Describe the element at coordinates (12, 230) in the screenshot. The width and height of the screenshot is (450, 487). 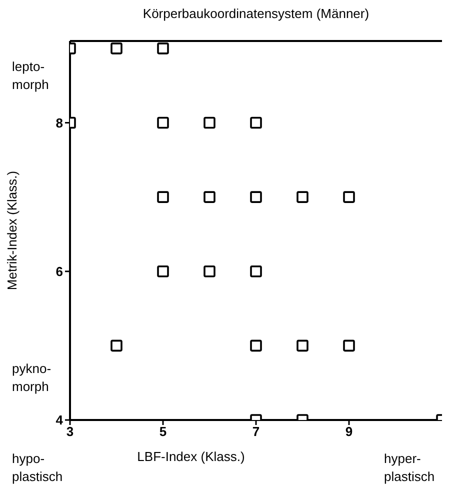
I see `y-axis-title: Metrik-Index (Klass.)` at that location.